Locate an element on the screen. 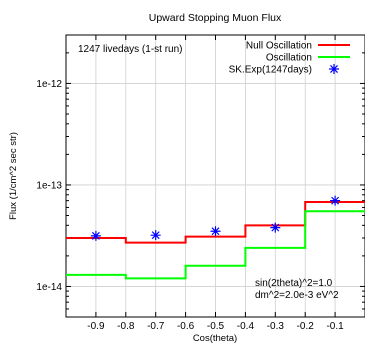 Image resolution: width=365 pixels, height=343 pixels. y-tick-label: 1e-14 is located at coordinates (49, 287).